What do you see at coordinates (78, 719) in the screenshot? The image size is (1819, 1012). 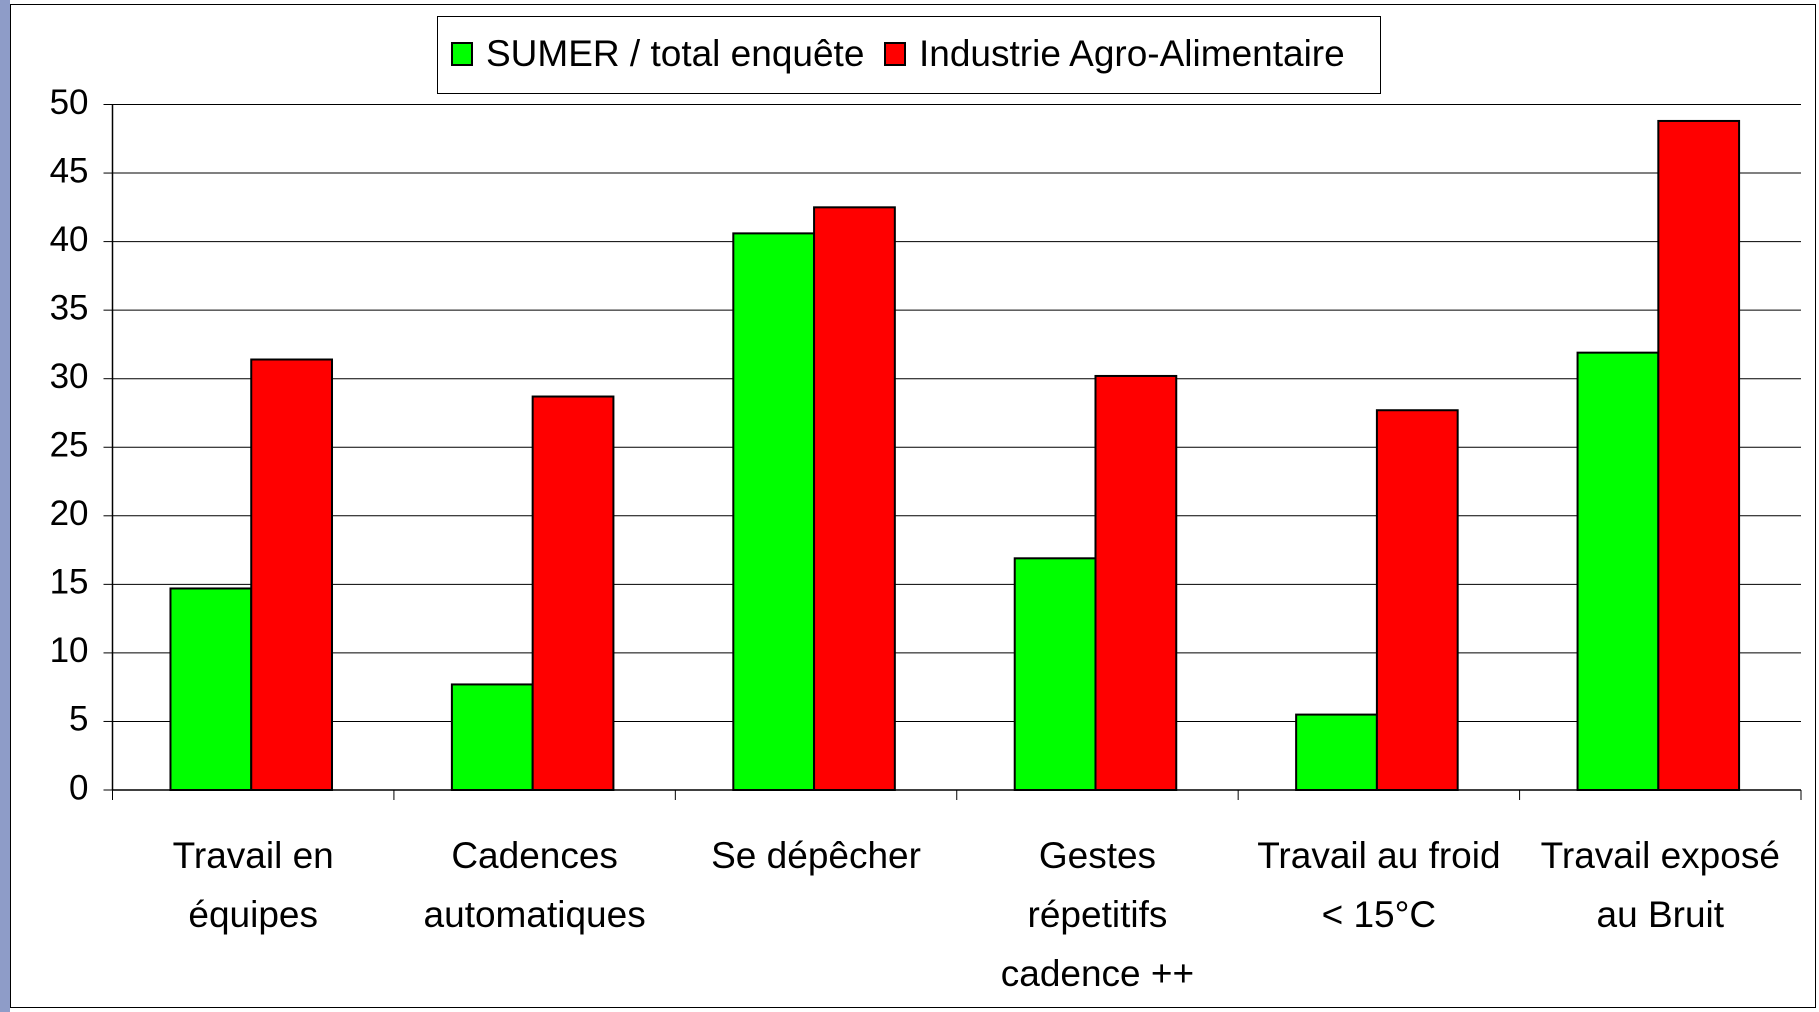 I see `y-tick-label: 5` at bounding box center [78, 719].